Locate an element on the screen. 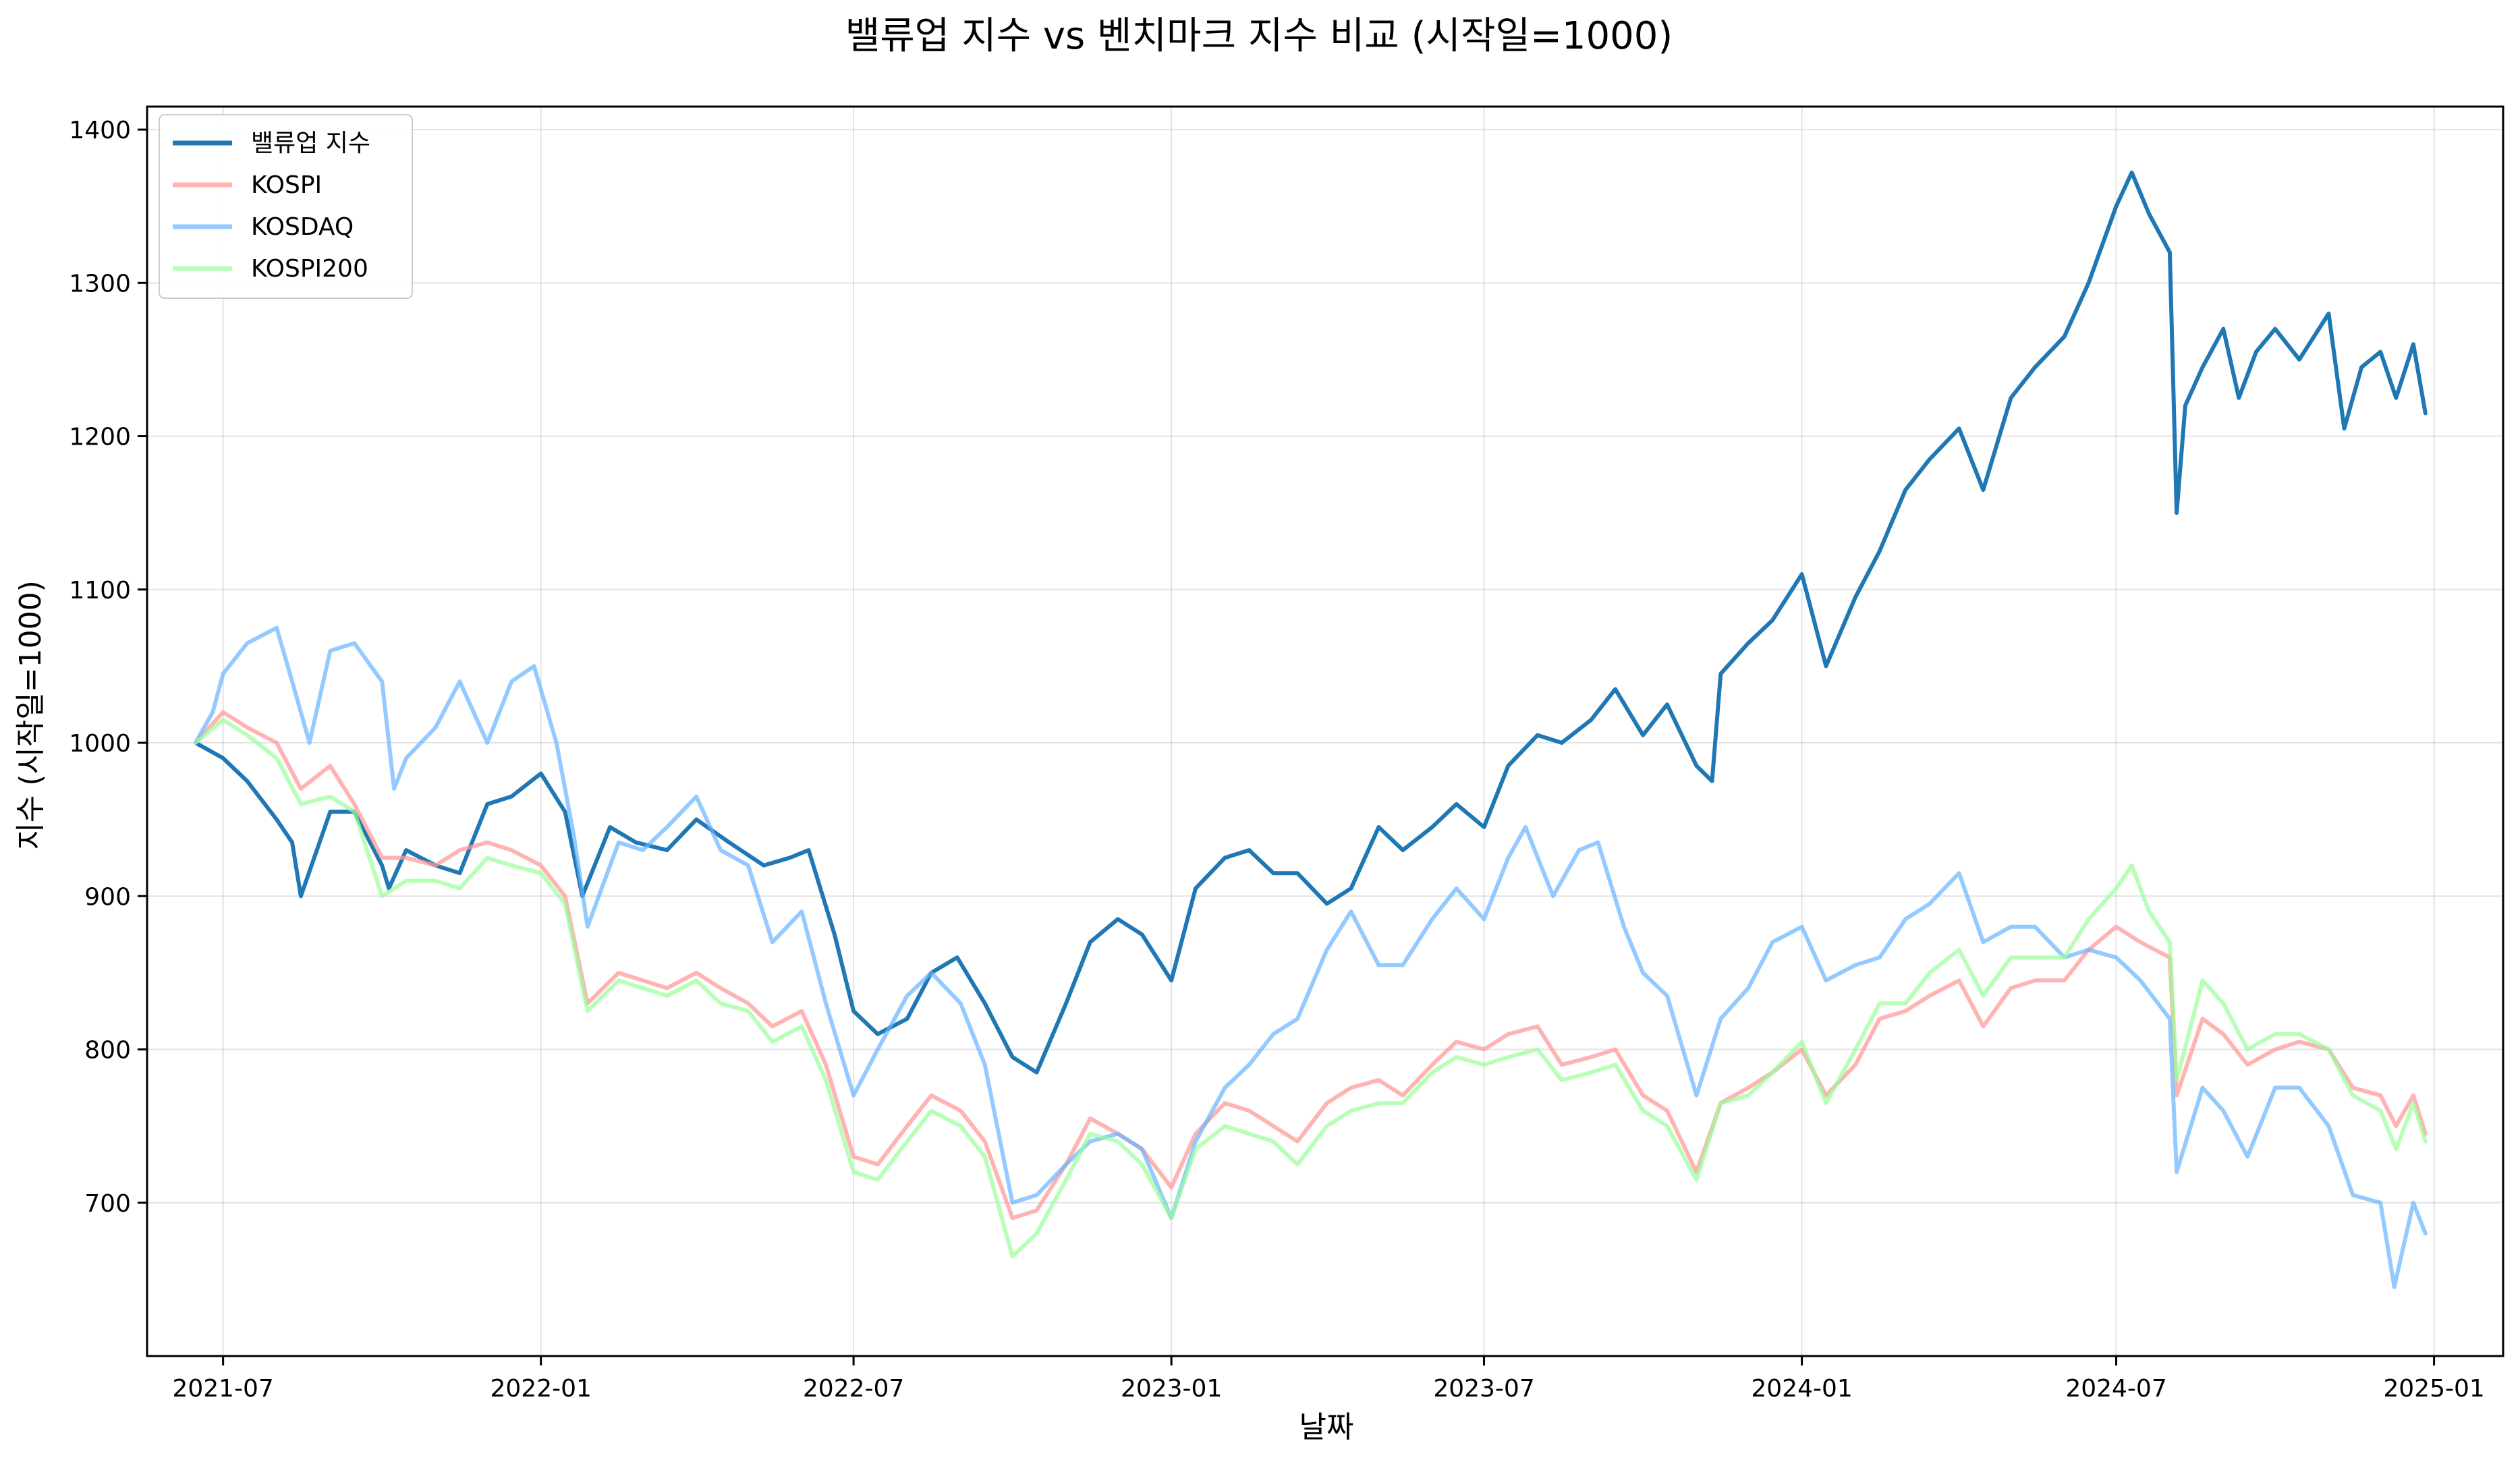  legend-item-2: KOSDAQ is located at coordinates (263, 227).